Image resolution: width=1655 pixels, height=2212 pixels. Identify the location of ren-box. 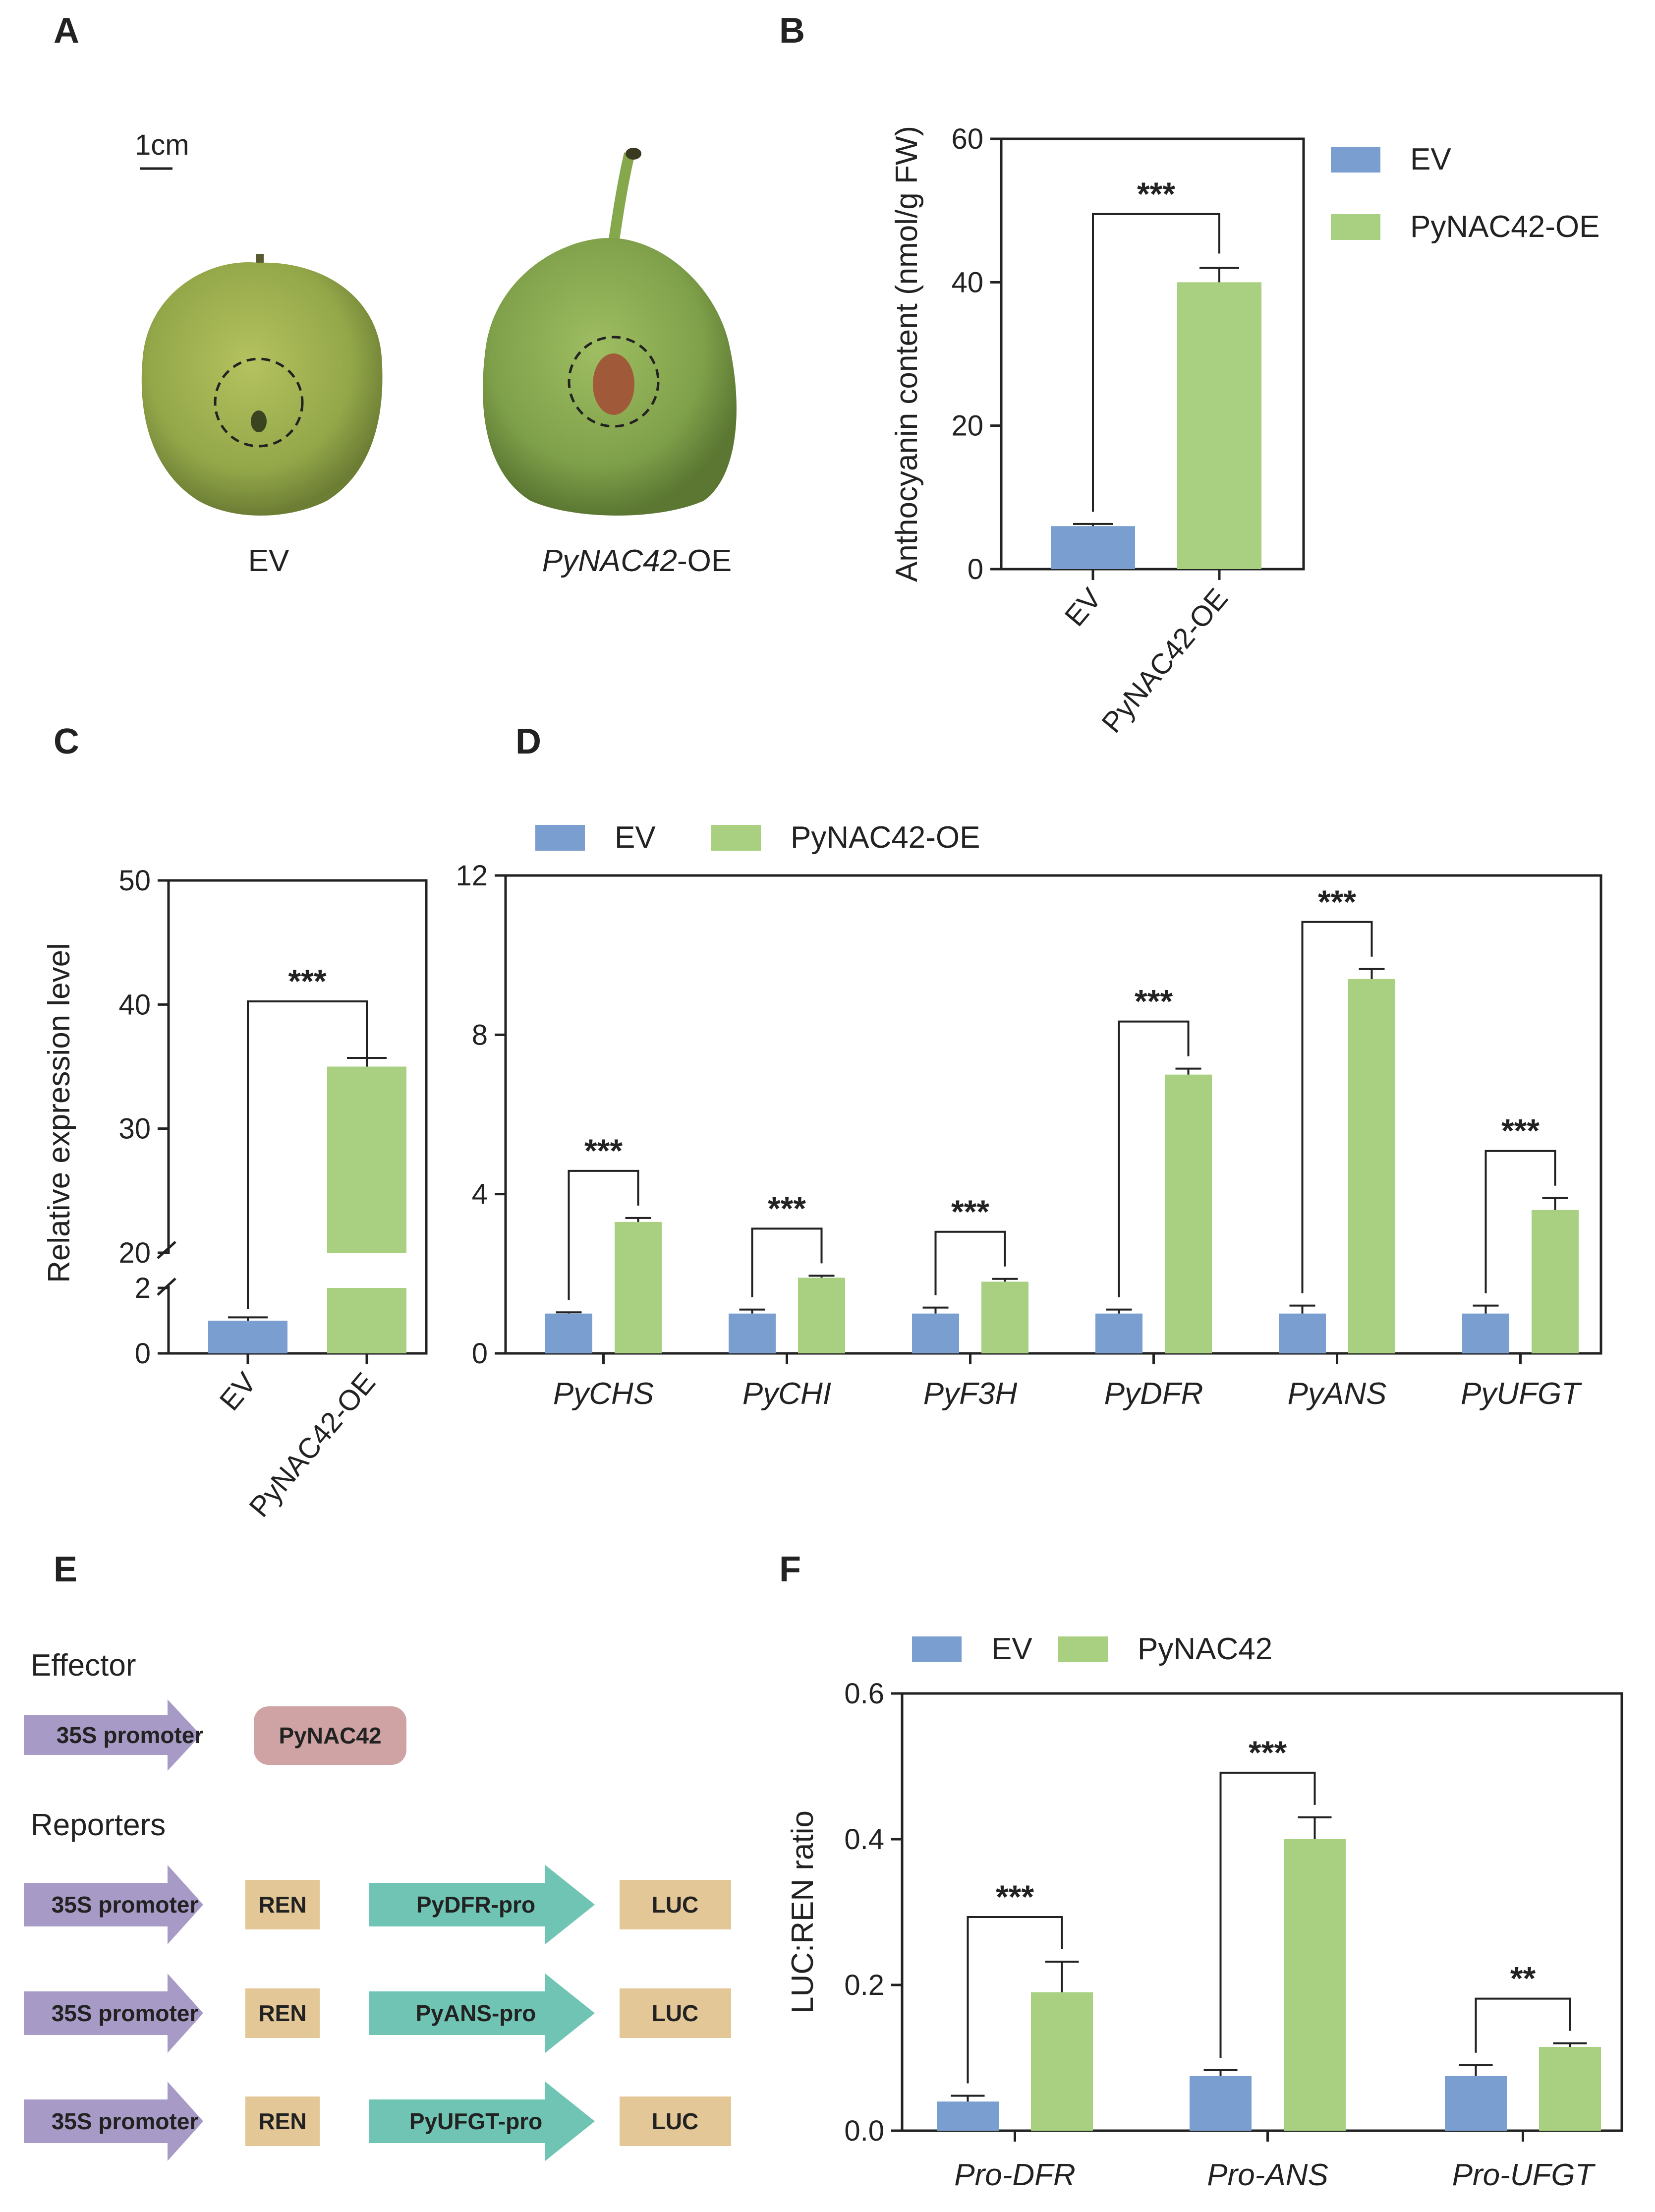
(282, 1904).